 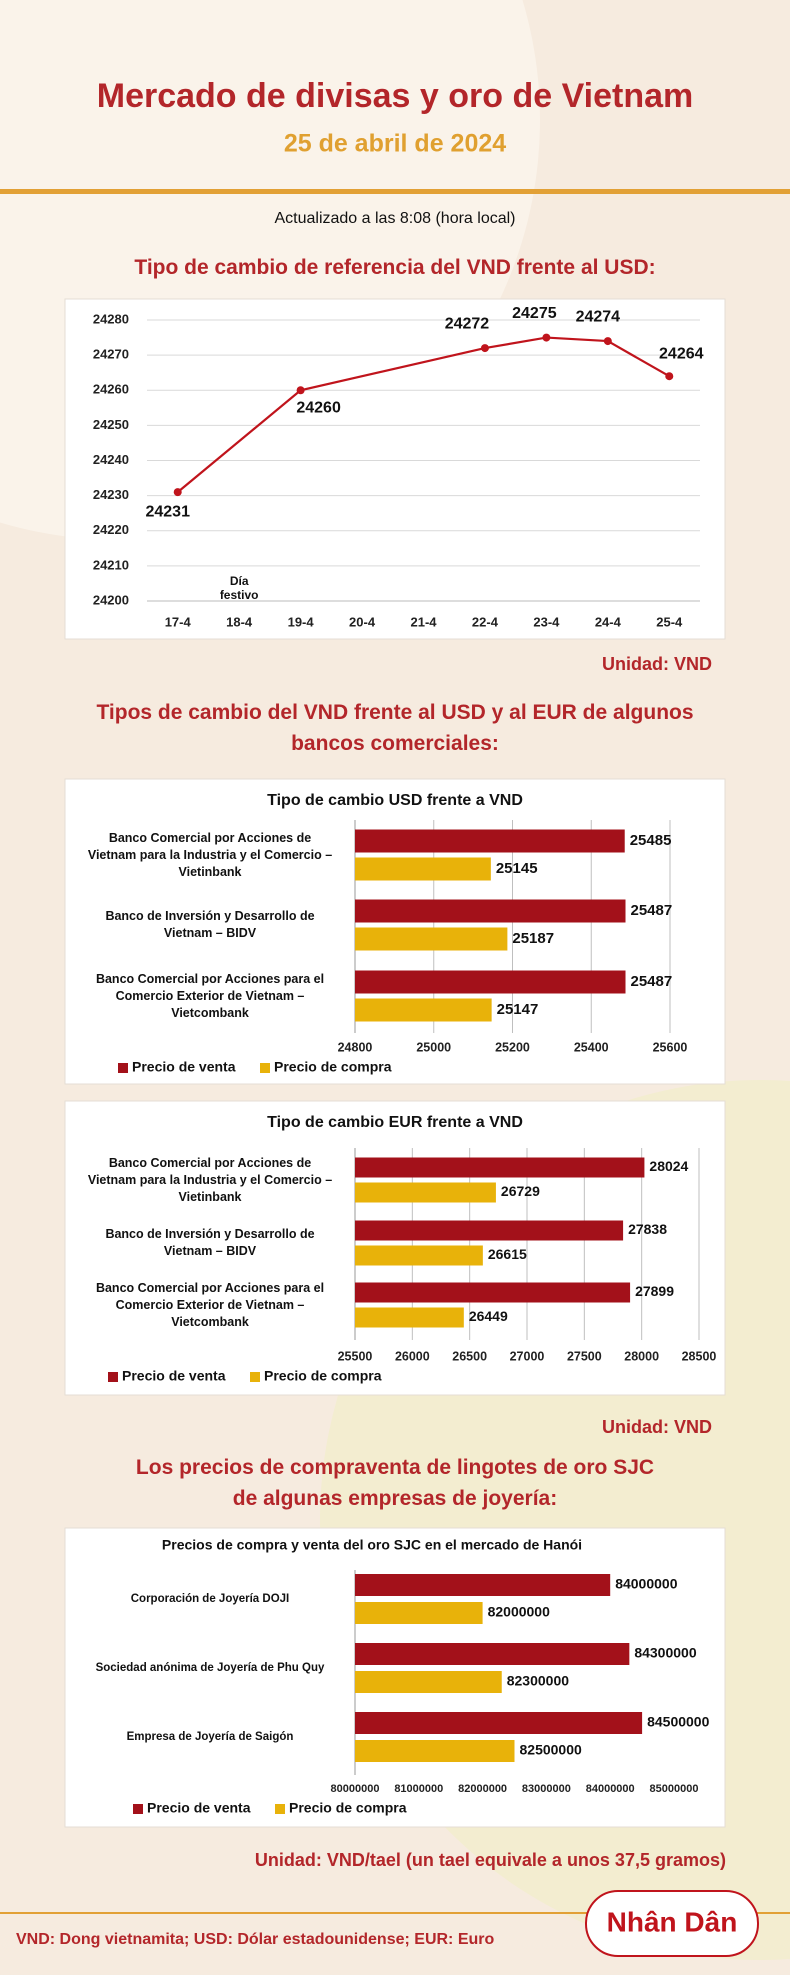 I want to click on data-label: 24275, so click(x=534, y=313).